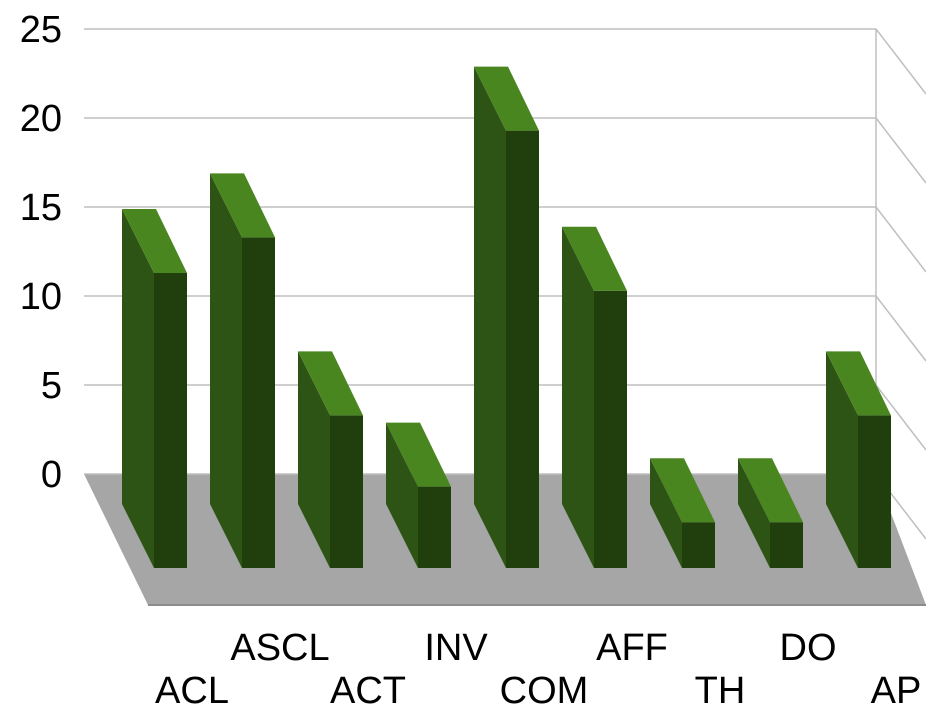 The width and height of the screenshot is (926, 709). Describe the element at coordinates (41, 119) in the screenshot. I see `y-tick-label: 20` at that location.